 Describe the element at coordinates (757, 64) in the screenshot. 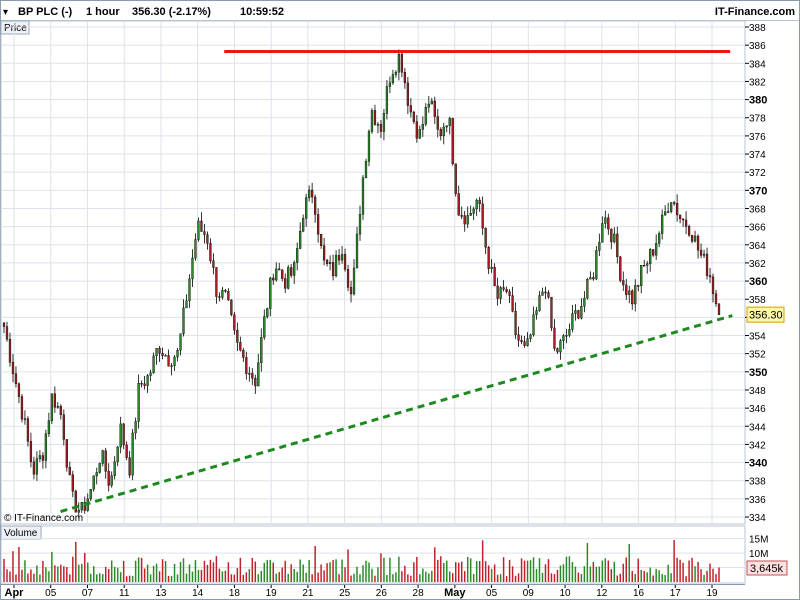

I see `price-tick-label: 384` at that location.